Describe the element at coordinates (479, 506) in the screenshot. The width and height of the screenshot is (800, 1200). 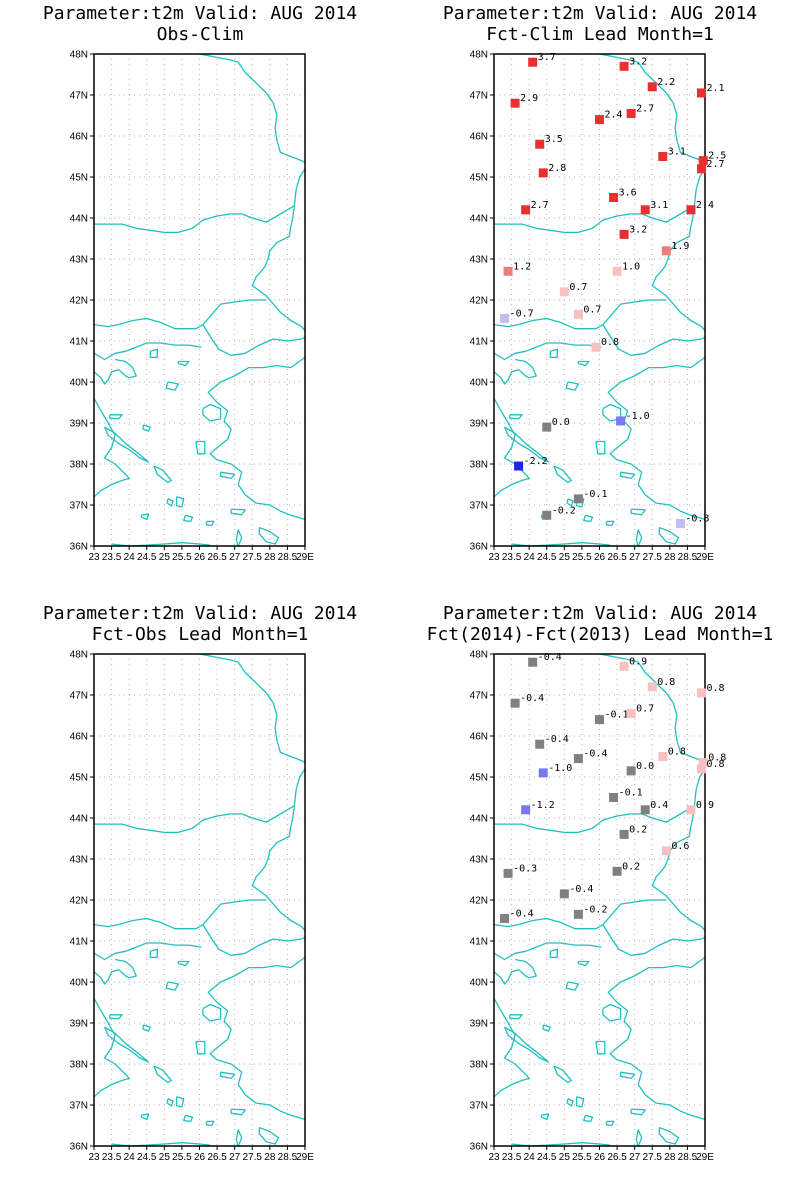
I see `lat-label: 37N` at that location.